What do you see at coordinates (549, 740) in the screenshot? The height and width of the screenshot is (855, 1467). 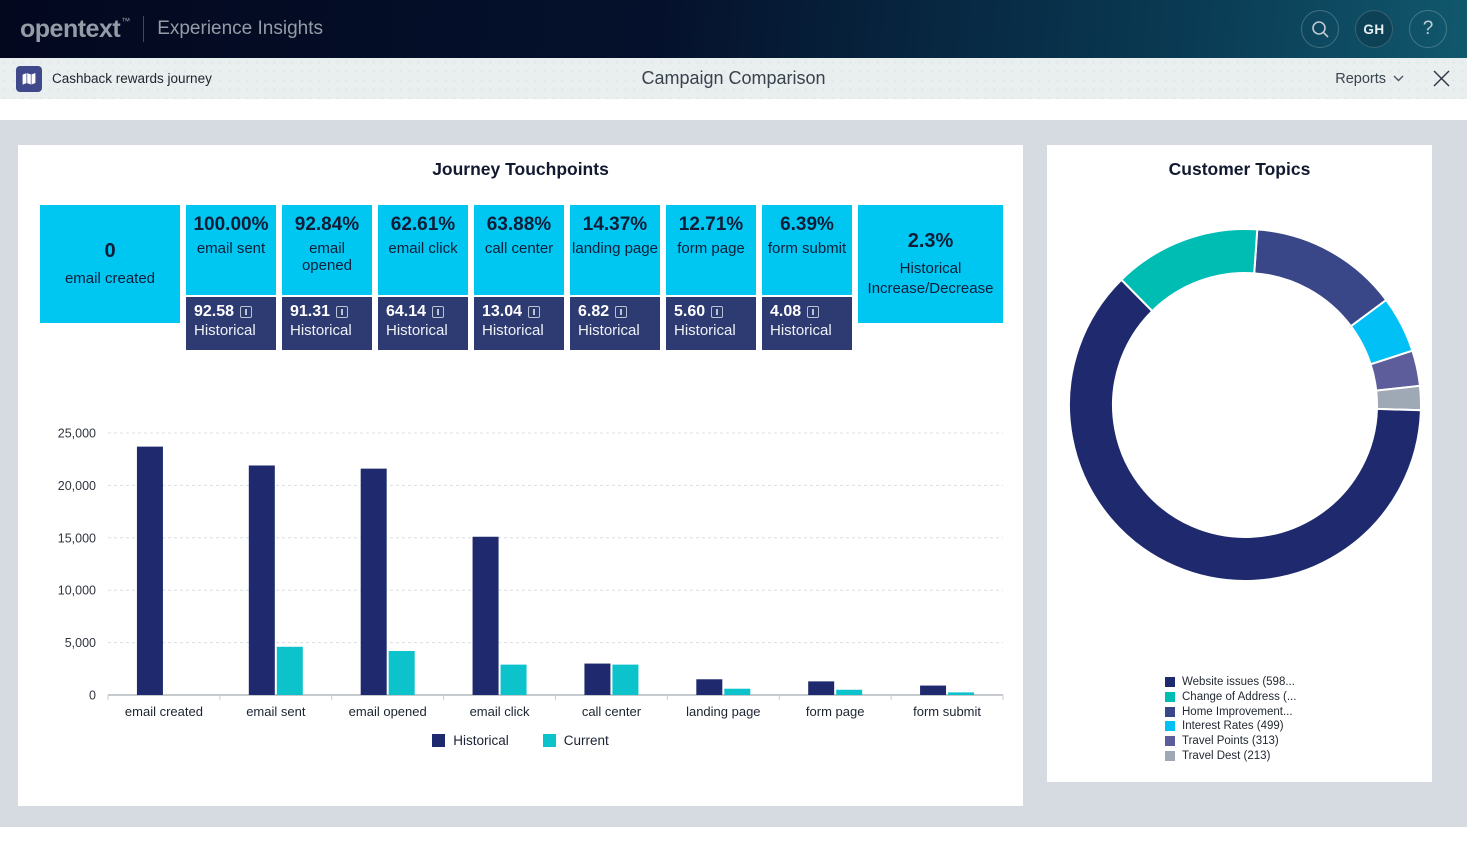 I see `current-swatch` at bounding box center [549, 740].